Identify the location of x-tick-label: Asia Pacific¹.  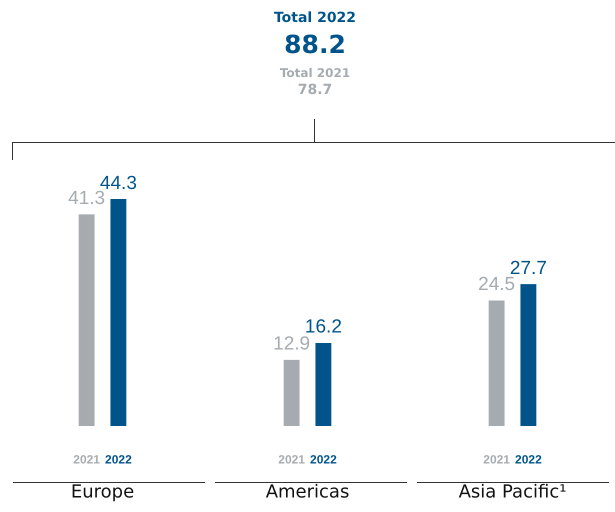
(512, 491).